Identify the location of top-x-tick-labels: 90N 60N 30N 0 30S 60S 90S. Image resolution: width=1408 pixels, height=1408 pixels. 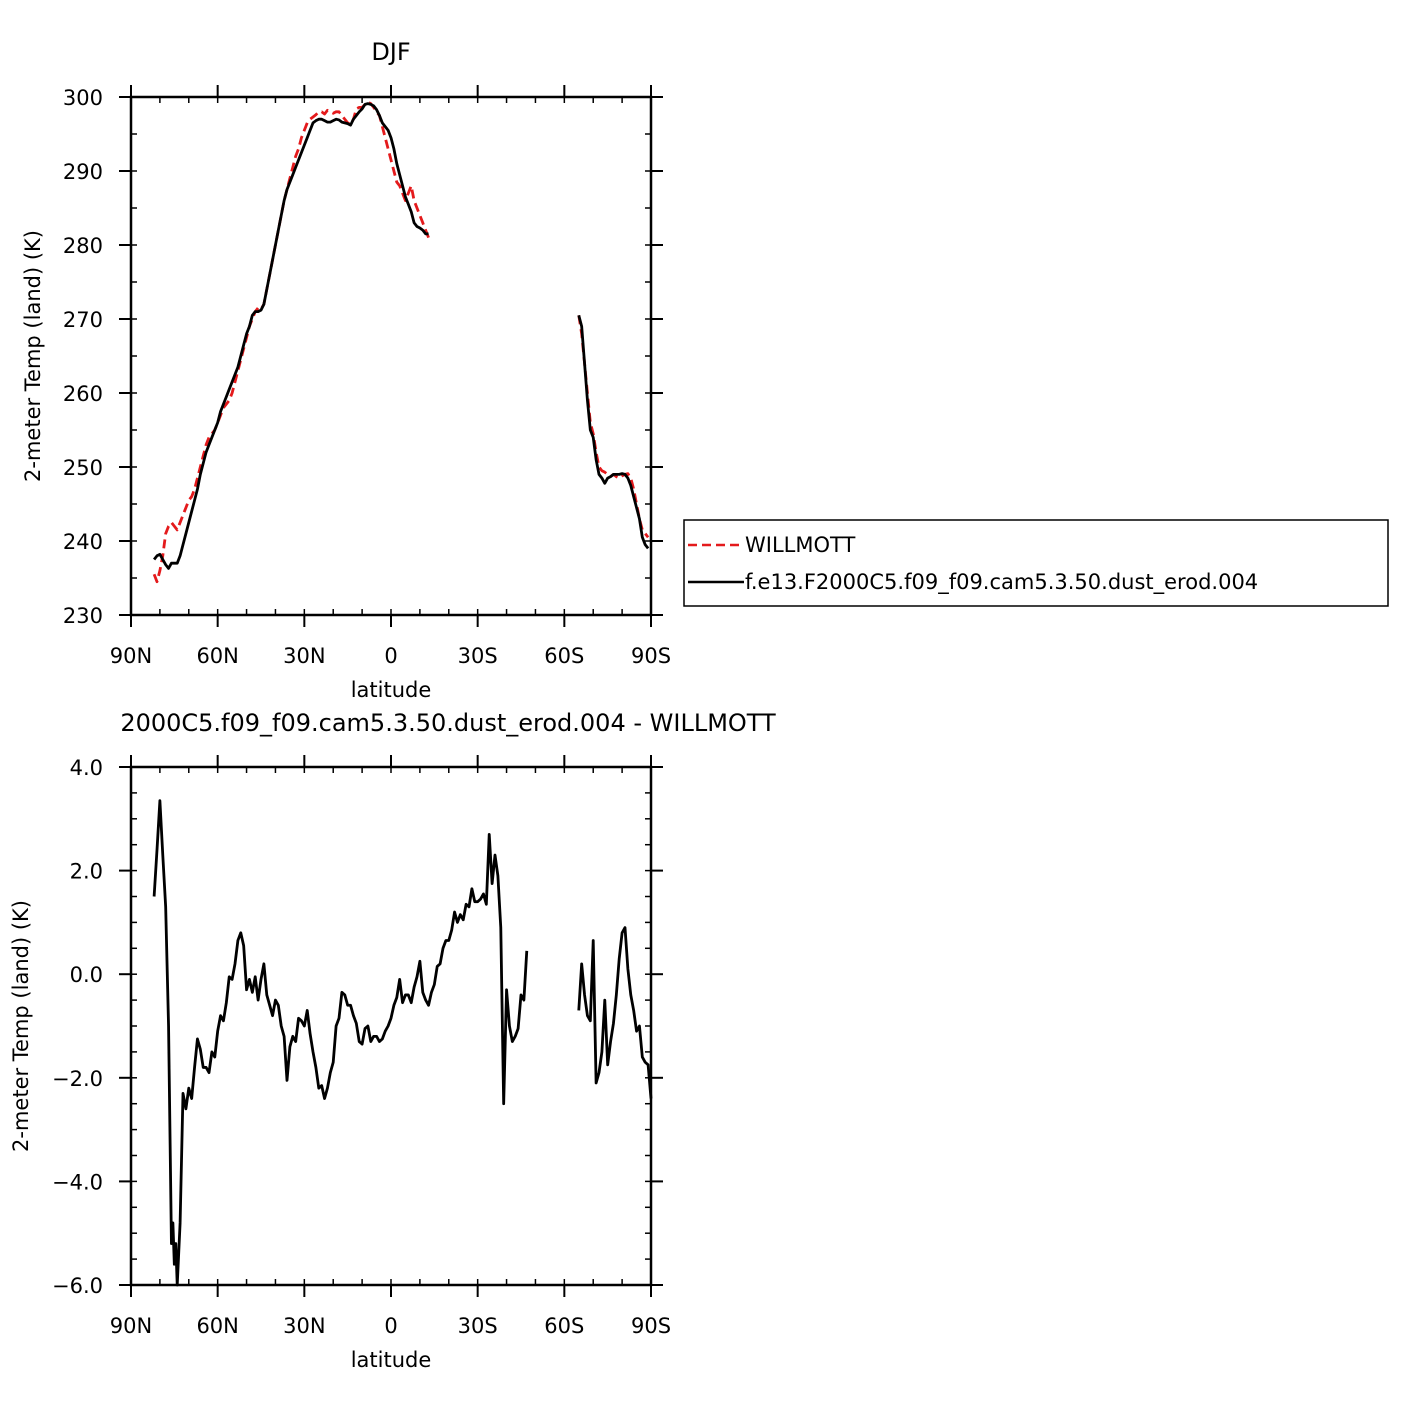
(390, 656).